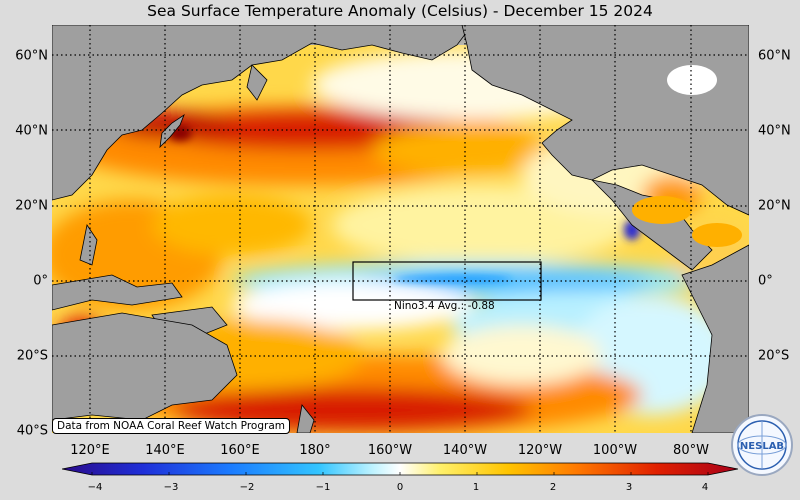 The image size is (800, 500). Describe the element at coordinates (429, 306) in the screenshot. I see `nino34-label: Nino3.4 Avg.:` at that location.